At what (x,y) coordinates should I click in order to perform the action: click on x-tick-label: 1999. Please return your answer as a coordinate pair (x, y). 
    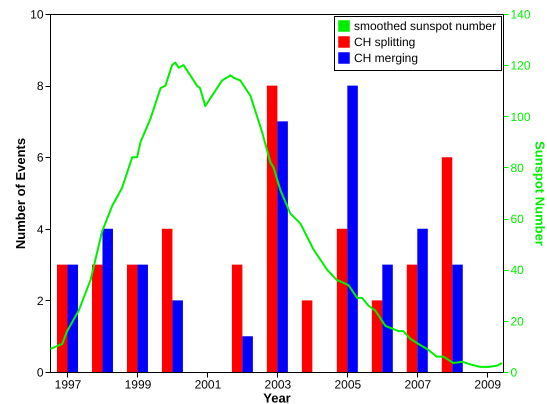
    Looking at the image, I should click on (138, 385).